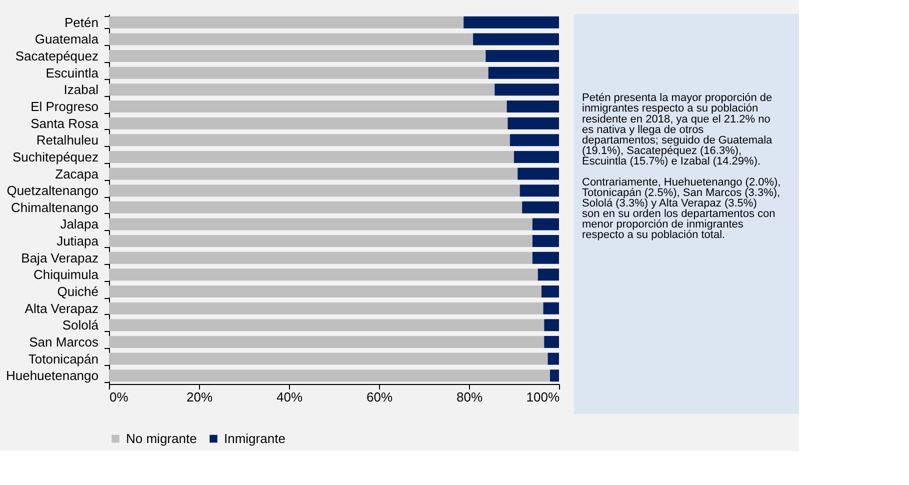 The height and width of the screenshot is (485, 909). What do you see at coordinates (55, 156) in the screenshot?
I see `y-tick-label: Suchitepéquez` at bounding box center [55, 156].